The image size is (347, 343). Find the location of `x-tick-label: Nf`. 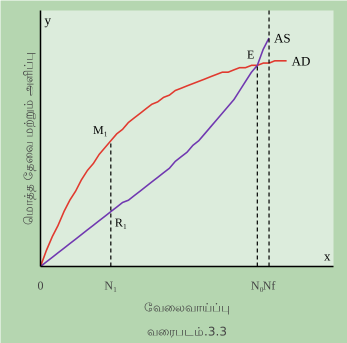

x-tick-label: Nf is located at coordinates (269, 285).